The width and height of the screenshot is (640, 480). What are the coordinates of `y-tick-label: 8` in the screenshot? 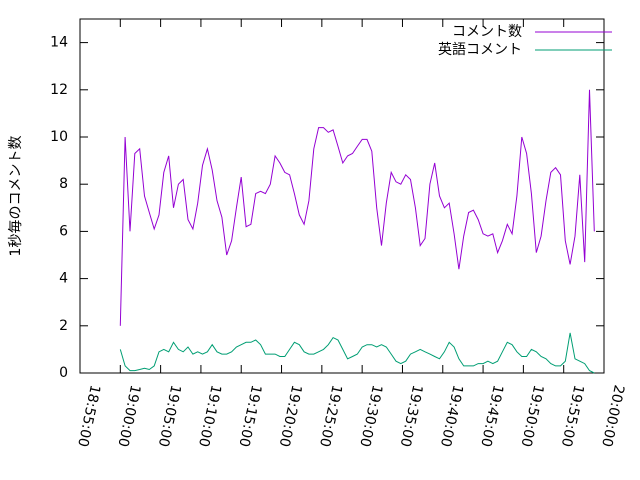 It's located at (63, 184).